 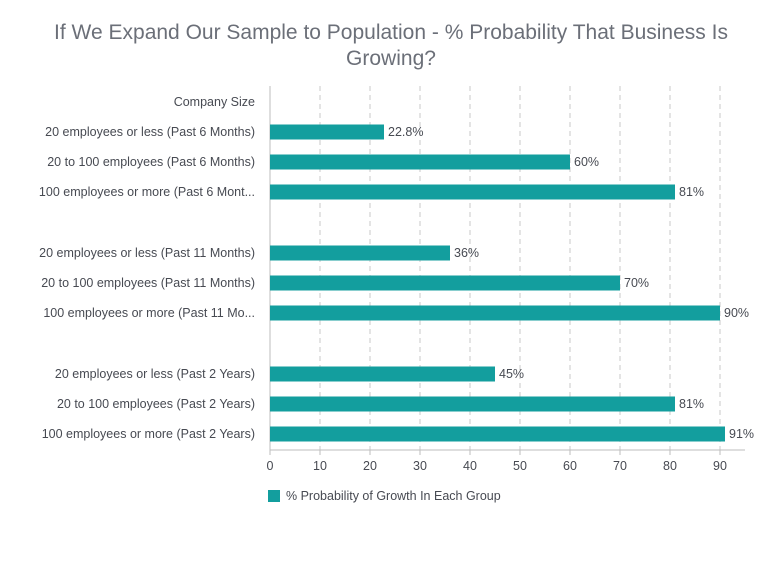 What do you see at coordinates (155, 374) in the screenshot?
I see `category-label: 20 employees or less (Past 2 Years)` at bounding box center [155, 374].